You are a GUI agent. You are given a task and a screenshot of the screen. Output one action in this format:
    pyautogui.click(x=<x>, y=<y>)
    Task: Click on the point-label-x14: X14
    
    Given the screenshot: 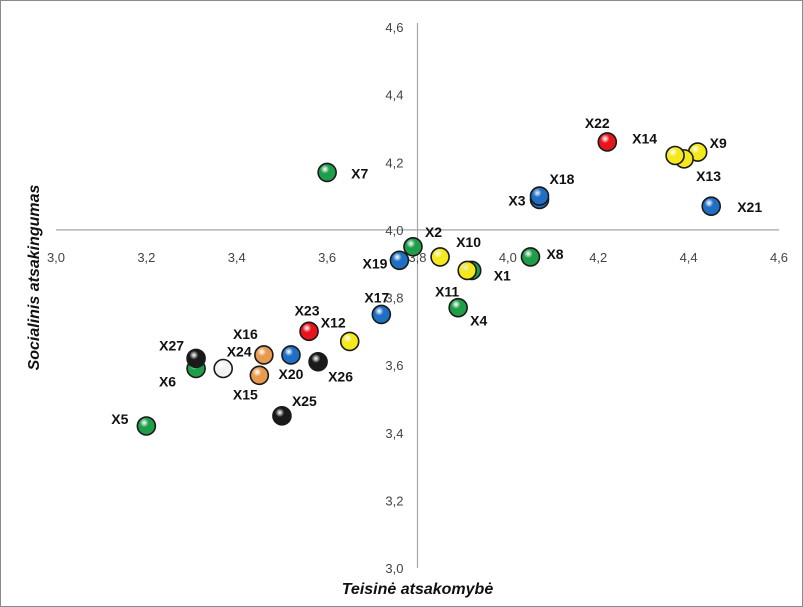 What is the action you would take?
    pyautogui.click(x=644, y=138)
    